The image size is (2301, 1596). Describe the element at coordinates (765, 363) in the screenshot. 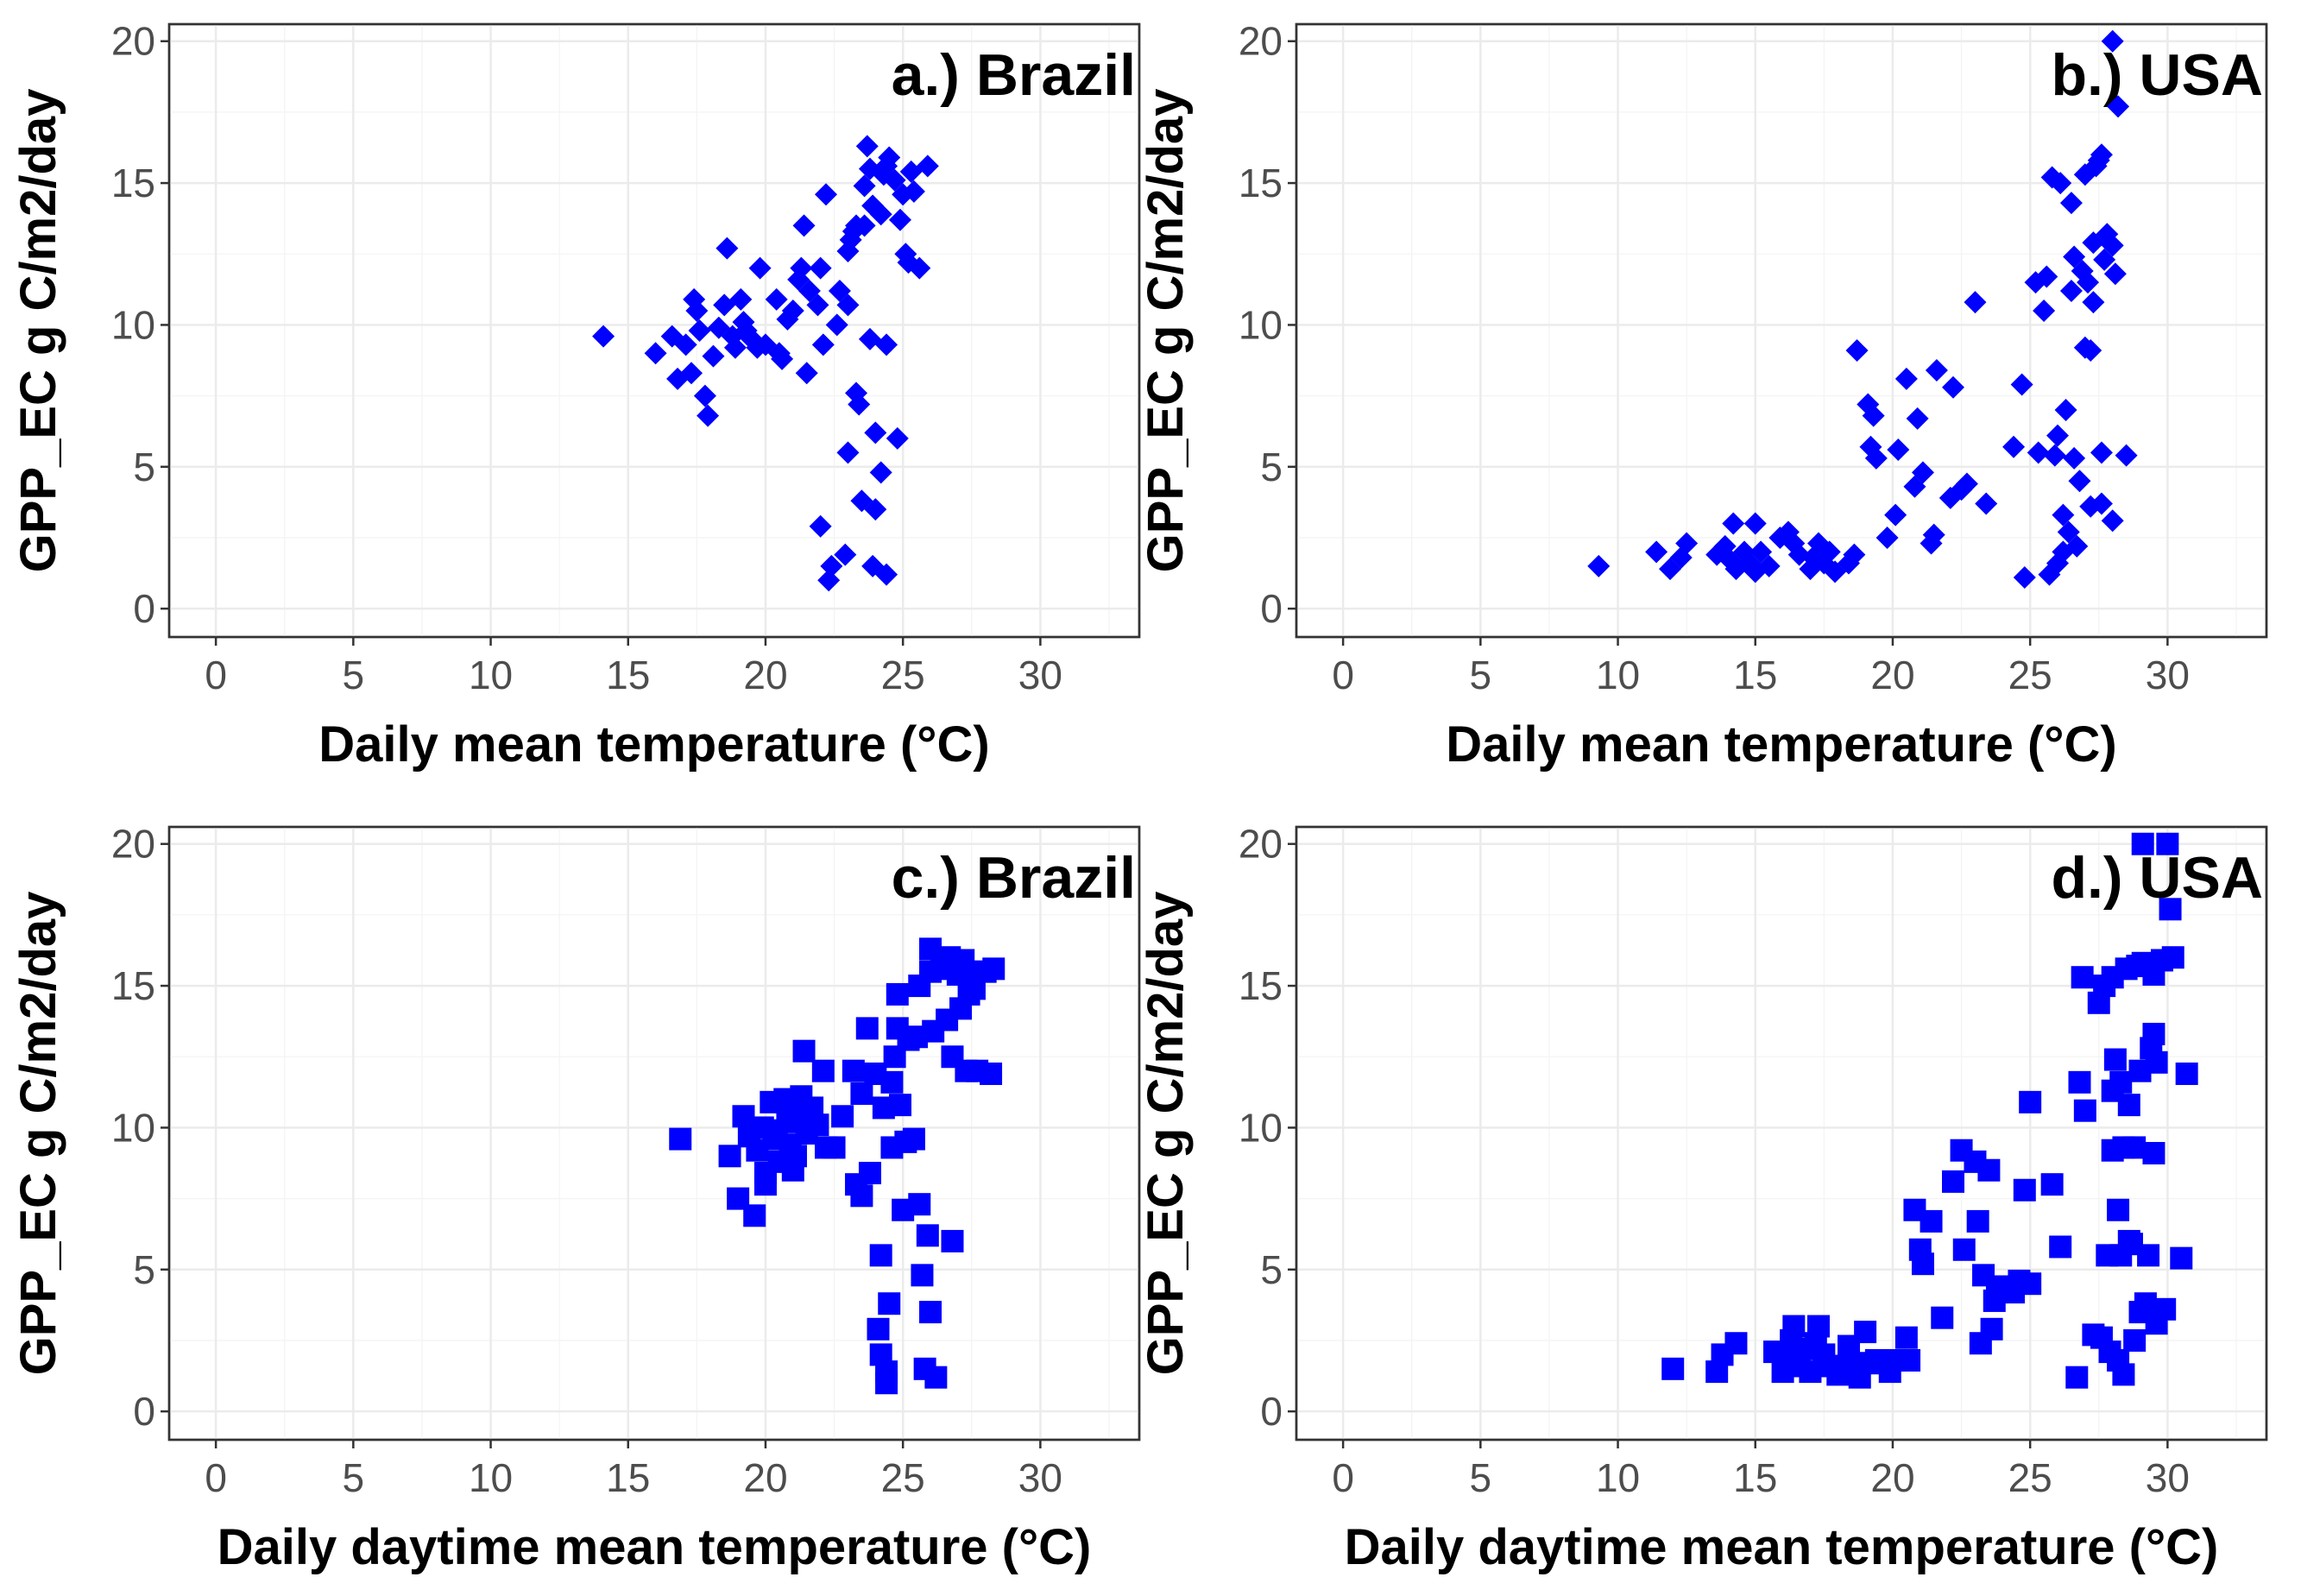

I see `panel-a-points` at that location.